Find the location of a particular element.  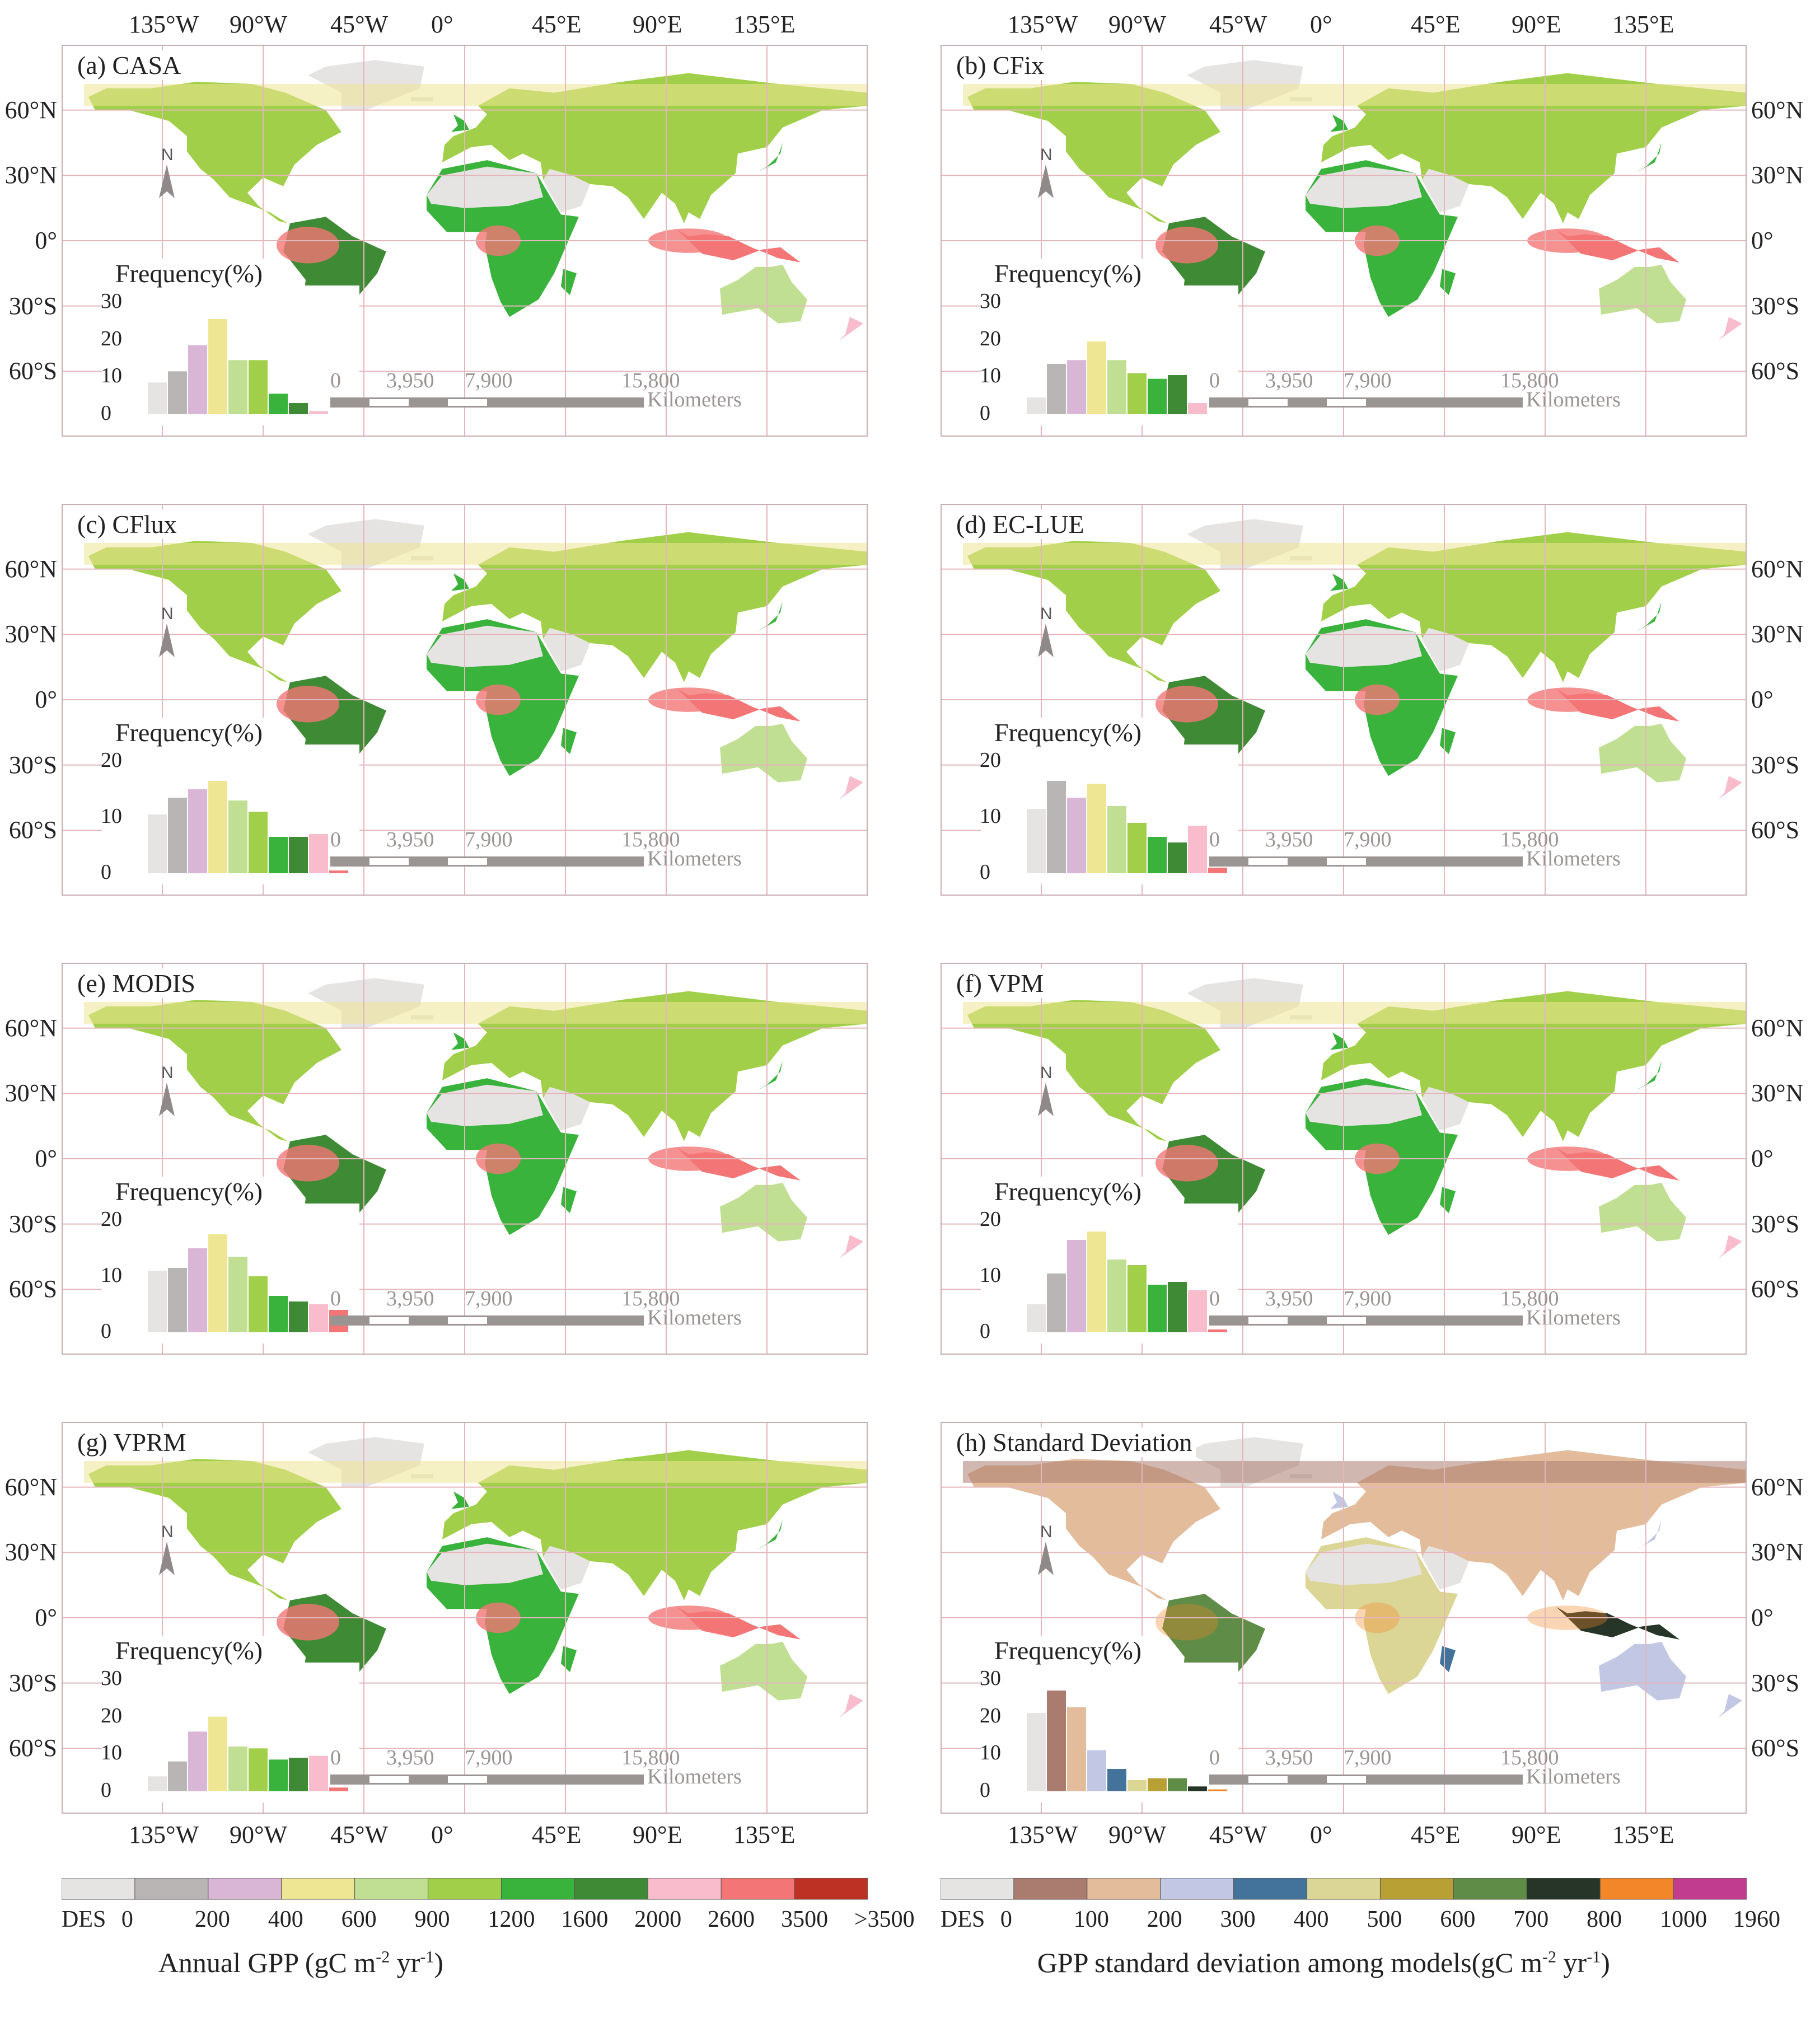

latitude-label: 30°N is located at coordinates (31, 1093).